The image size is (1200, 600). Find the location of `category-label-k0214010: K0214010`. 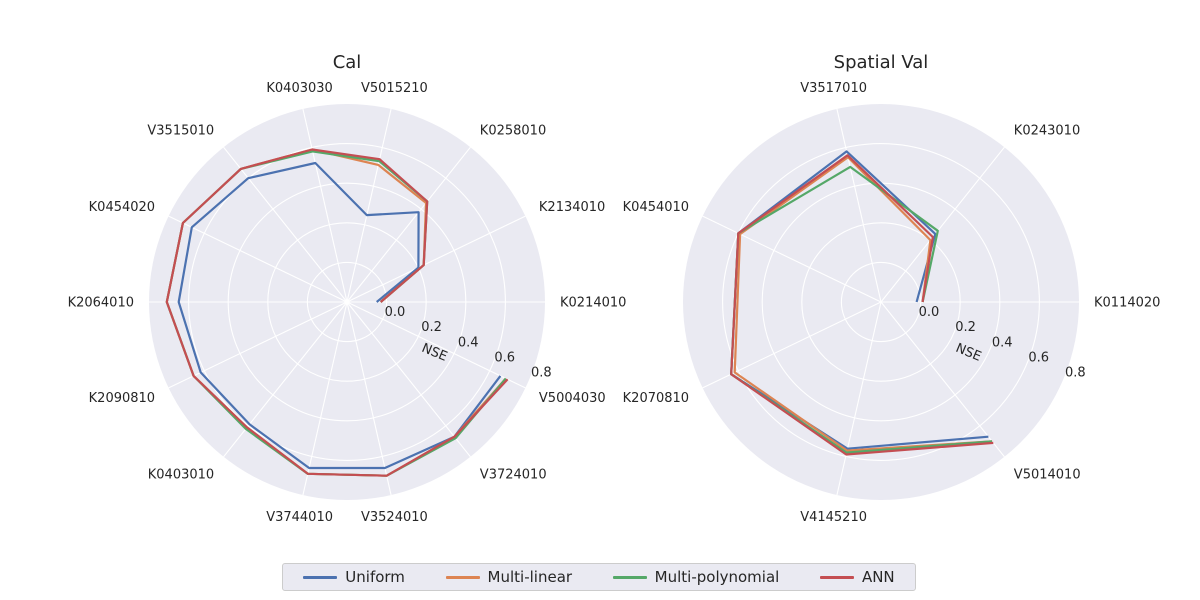

category-label-k0214010: K0214010 is located at coordinates (593, 303).